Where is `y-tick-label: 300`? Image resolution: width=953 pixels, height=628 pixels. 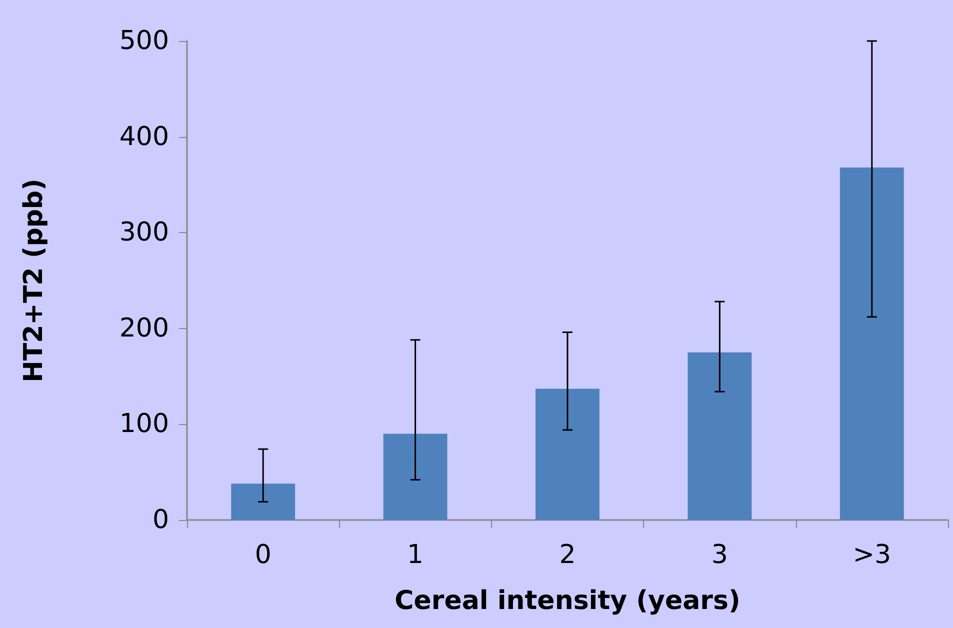
y-tick-label: 300 is located at coordinates (144, 233).